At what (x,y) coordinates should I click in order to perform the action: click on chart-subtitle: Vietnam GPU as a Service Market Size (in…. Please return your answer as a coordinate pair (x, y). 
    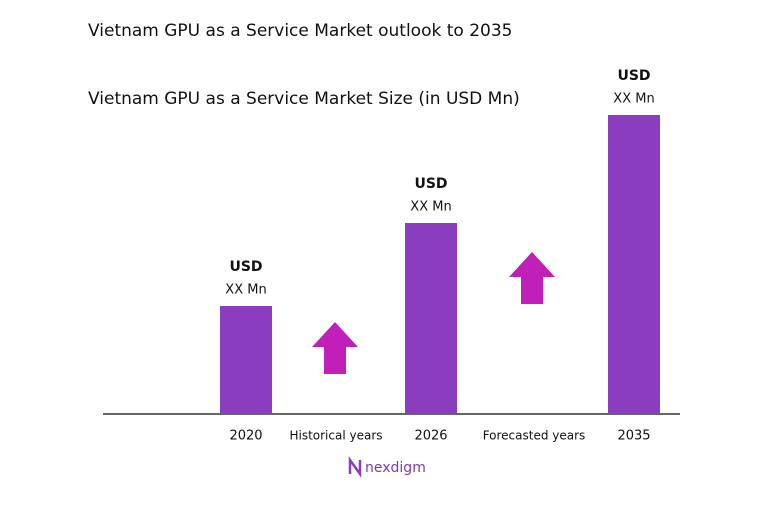
    Looking at the image, I should click on (304, 99).